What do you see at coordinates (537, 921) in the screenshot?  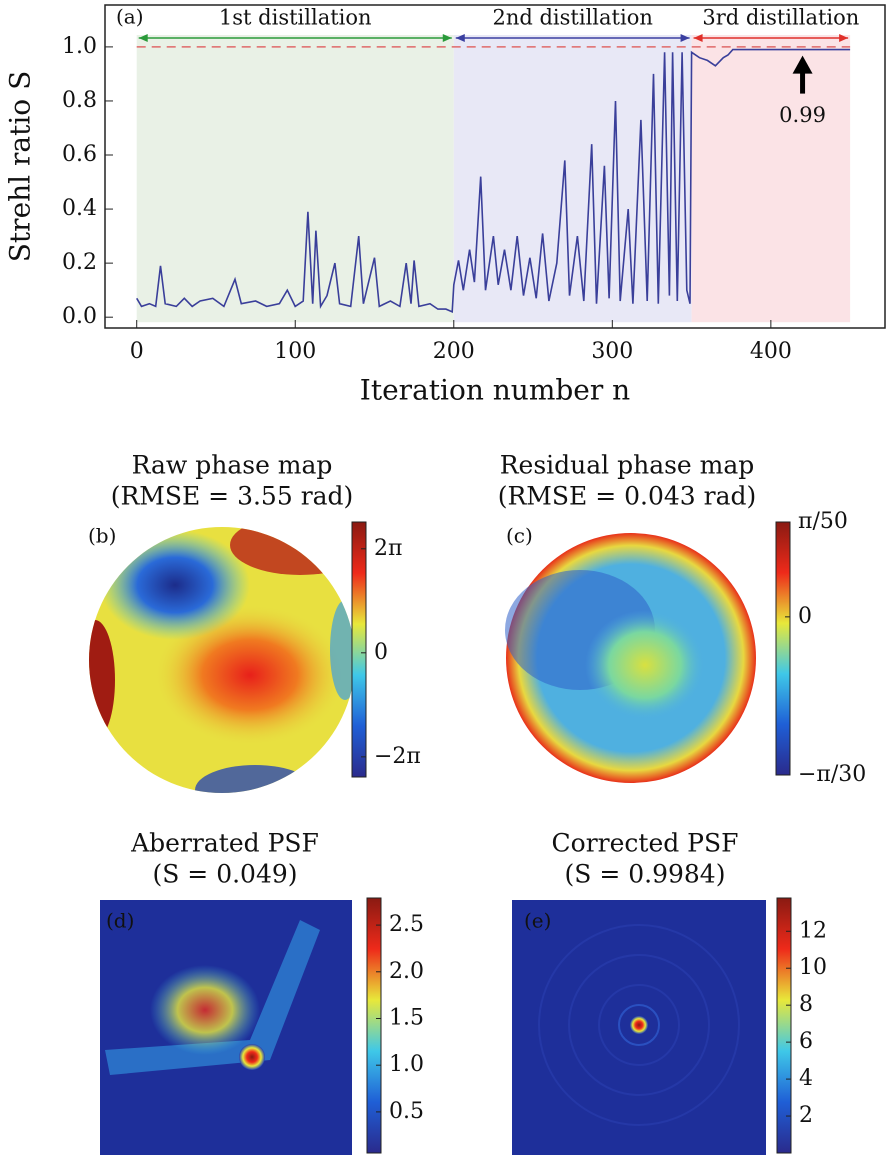 I see `panel-label: (e)` at bounding box center [537, 921].